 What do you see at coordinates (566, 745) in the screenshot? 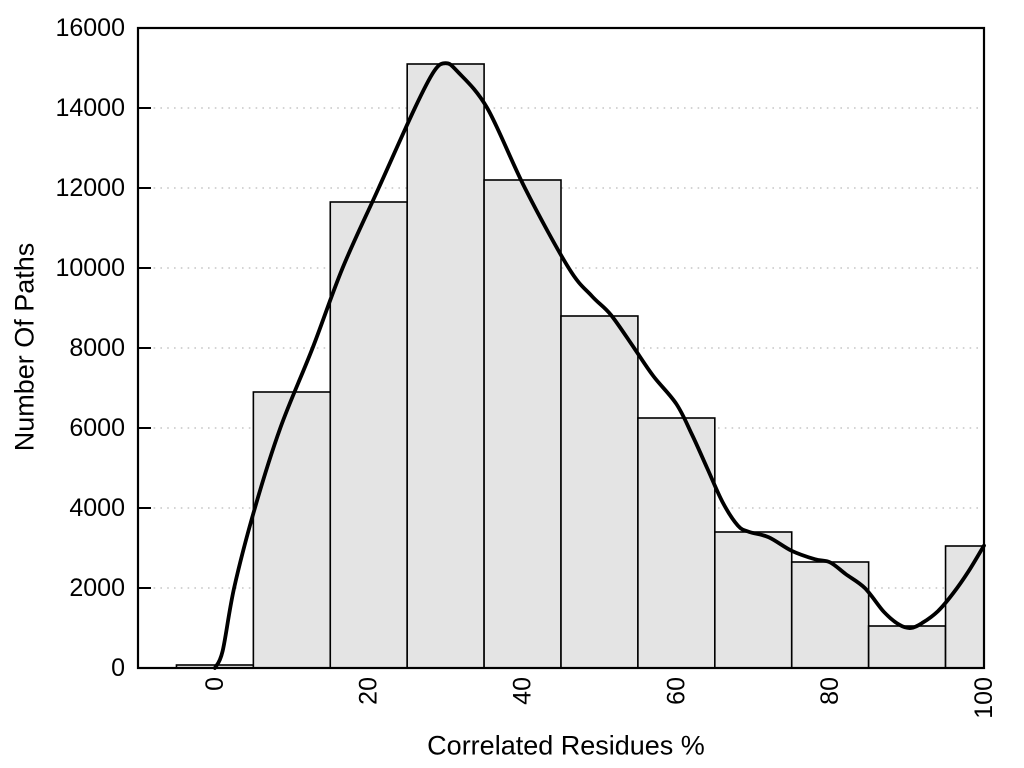
I see `x-axis-title: Correlated Residues %` at bounding box center [566, 745].